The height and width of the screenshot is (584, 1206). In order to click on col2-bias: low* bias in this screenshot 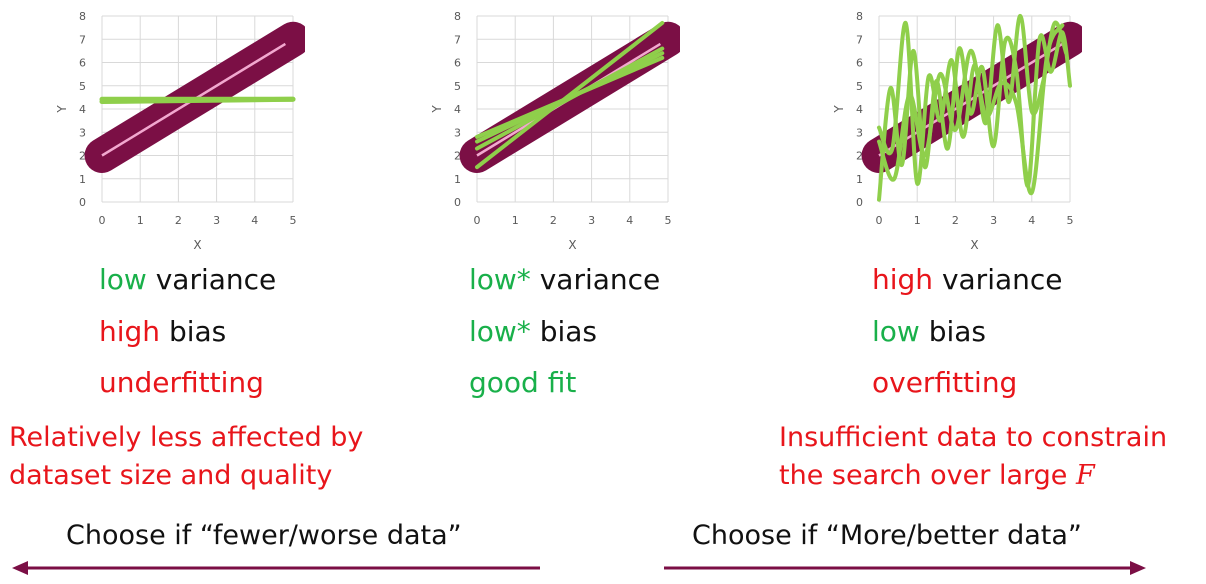, I will do `click(533, 332)`.